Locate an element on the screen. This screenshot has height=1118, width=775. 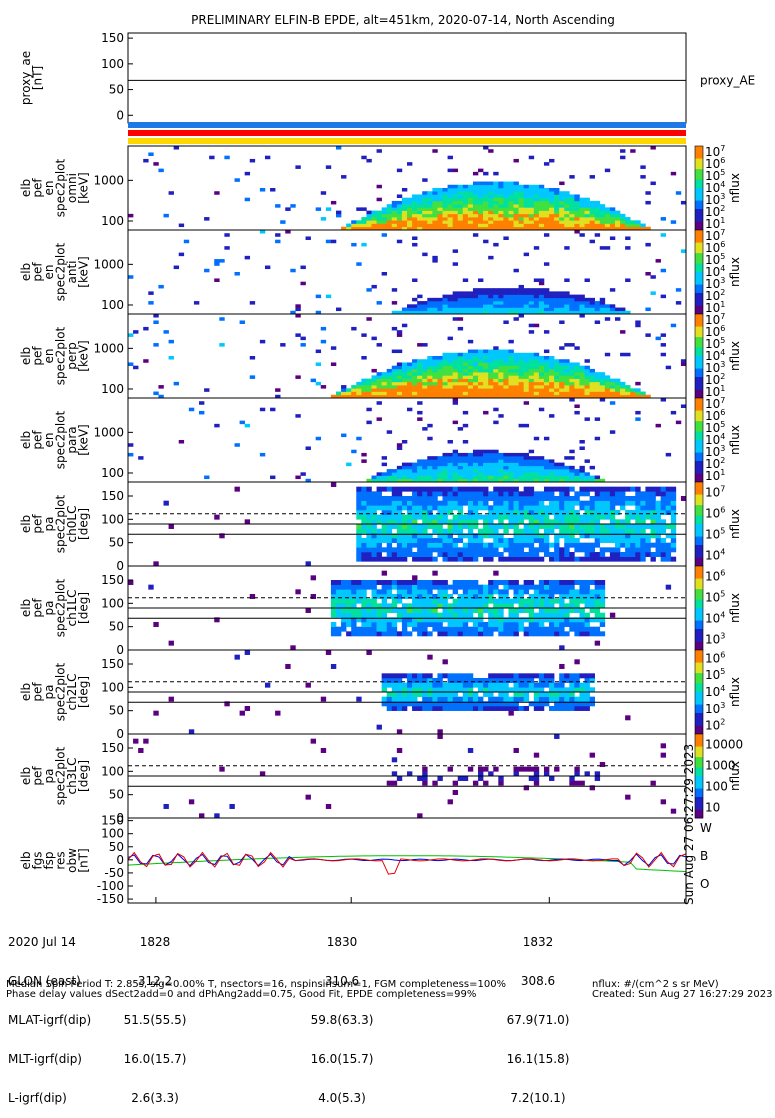
spec_omni-colorbar-cell is located at coordinates (699, 227).